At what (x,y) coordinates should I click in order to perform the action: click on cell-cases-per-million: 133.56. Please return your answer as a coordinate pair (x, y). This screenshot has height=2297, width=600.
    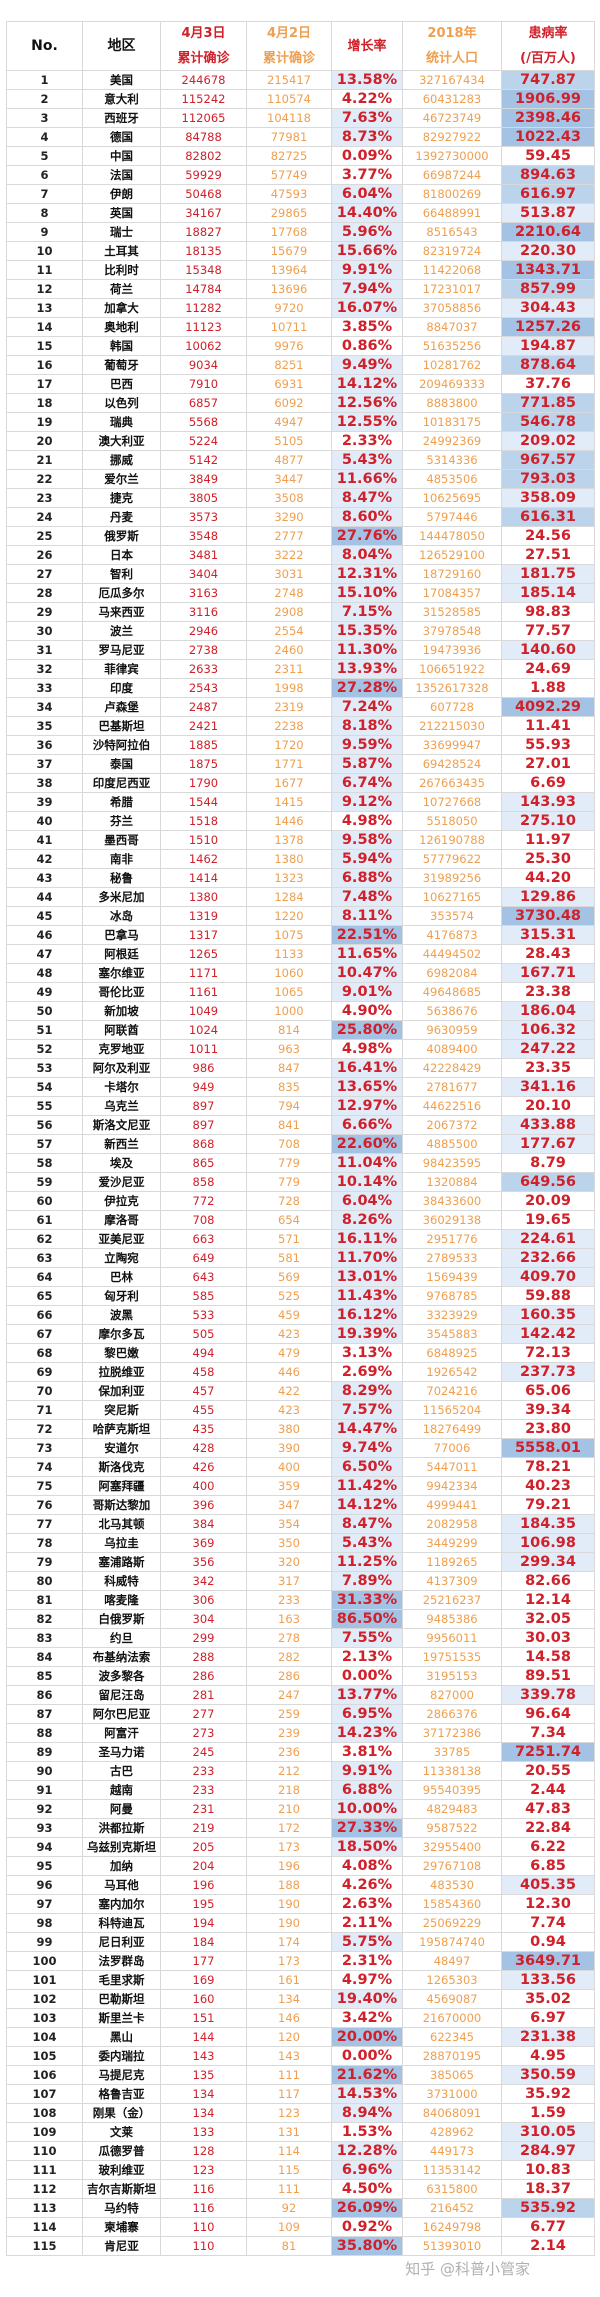
    Looking at the image, I should click on (548, 1980).